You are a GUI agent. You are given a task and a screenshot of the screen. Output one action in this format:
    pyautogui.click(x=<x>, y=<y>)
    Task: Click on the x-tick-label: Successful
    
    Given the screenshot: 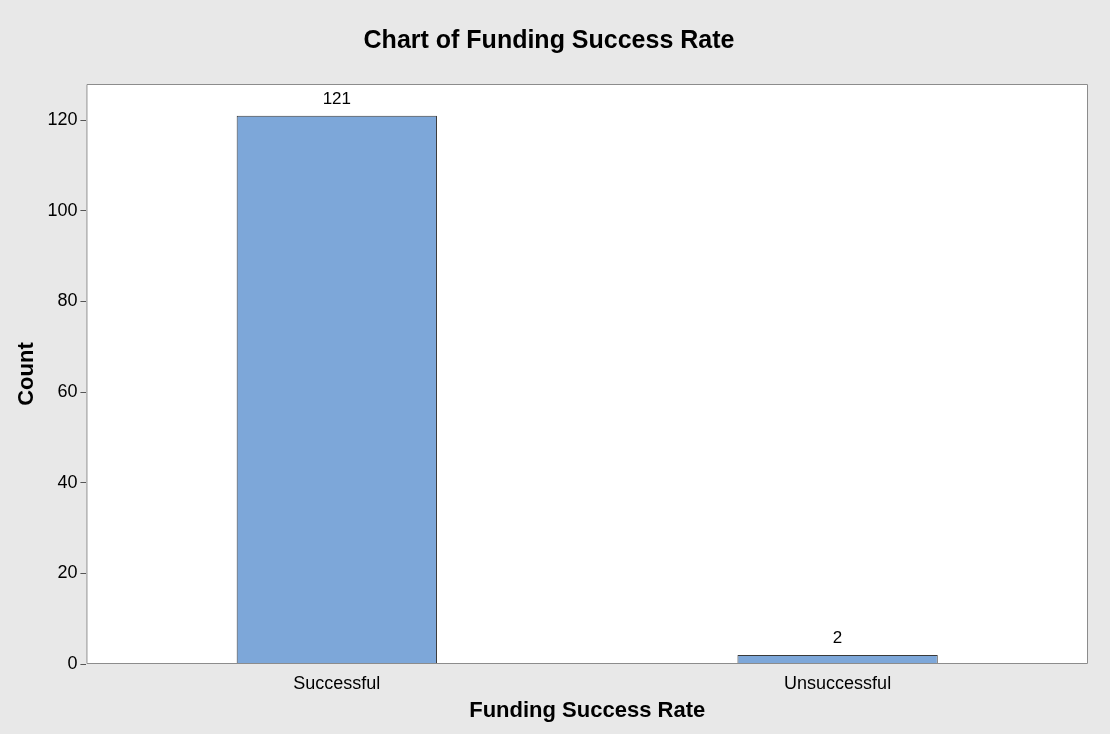 What is the action you would take?
    pyautogui.click(x=337, y=682)
    